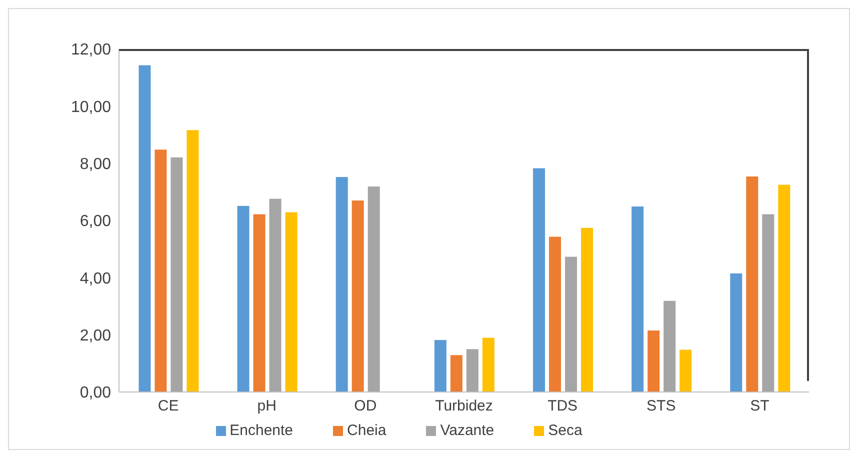 Image resolution: width=856 pixels, height=464 pixels. I want to click on legend-label: Seca, so click(565, 430).